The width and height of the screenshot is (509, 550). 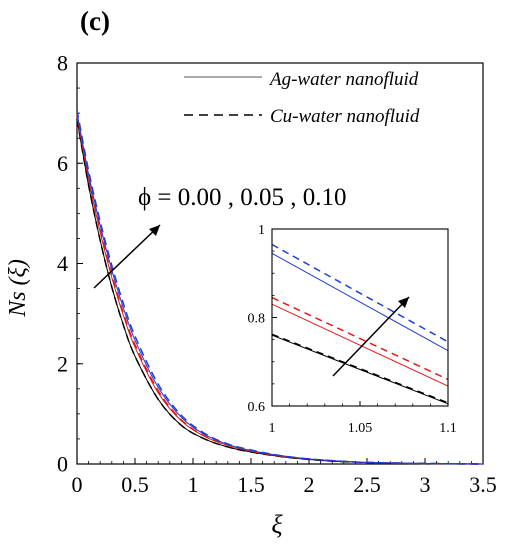 What do you see at coordinates (367, 484) in the screenshot?
I see `main-x-tick-label: 2.5` at bounding box center [367, 484].